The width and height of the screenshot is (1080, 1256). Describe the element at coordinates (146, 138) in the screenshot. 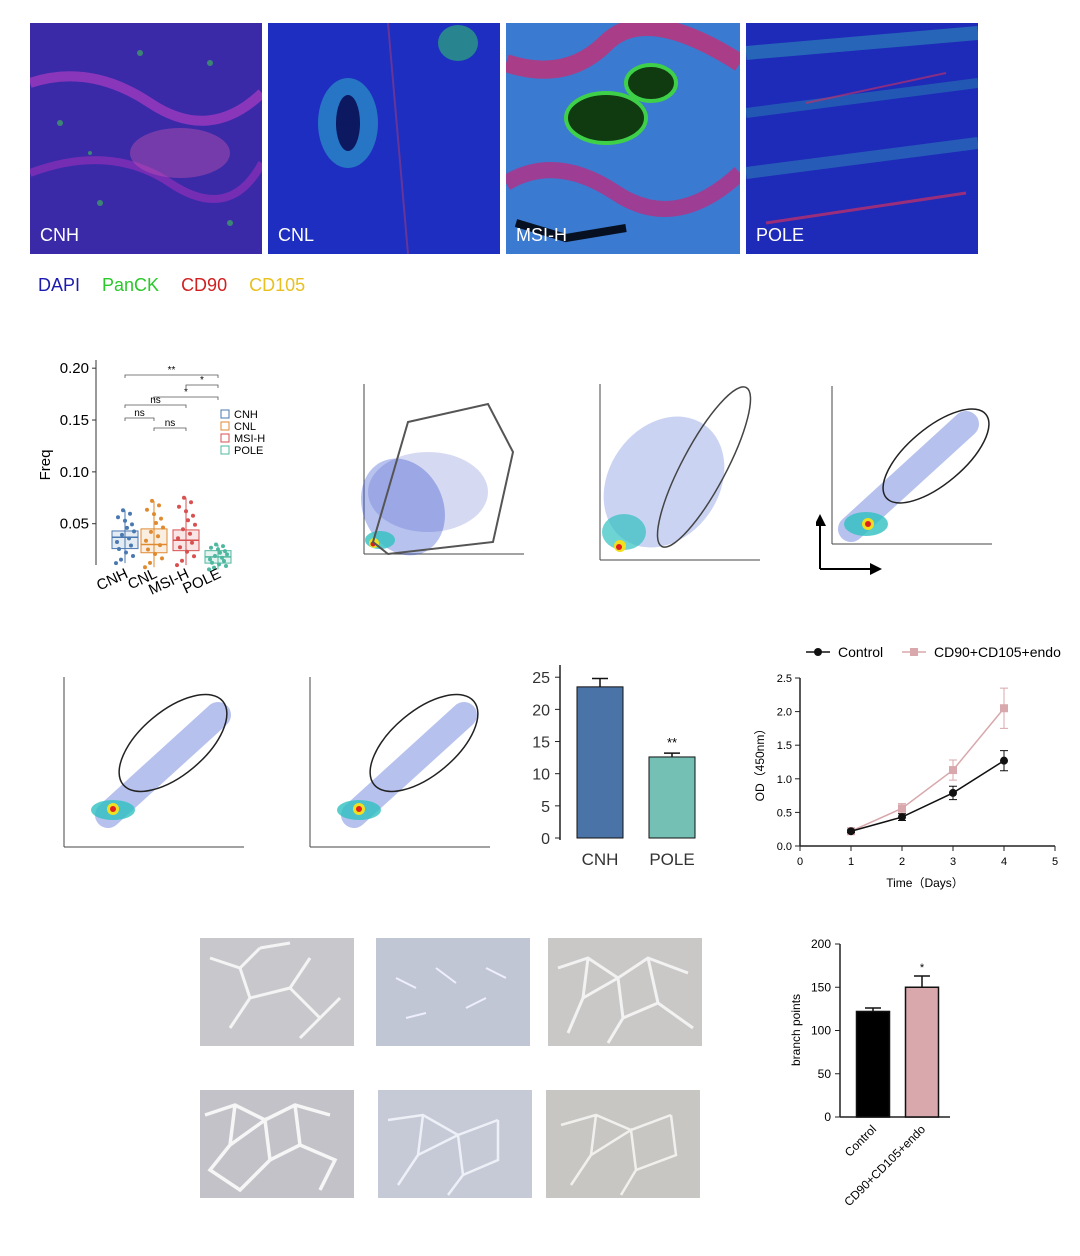

I see `mif-panel-cnh: CNH` at that location.